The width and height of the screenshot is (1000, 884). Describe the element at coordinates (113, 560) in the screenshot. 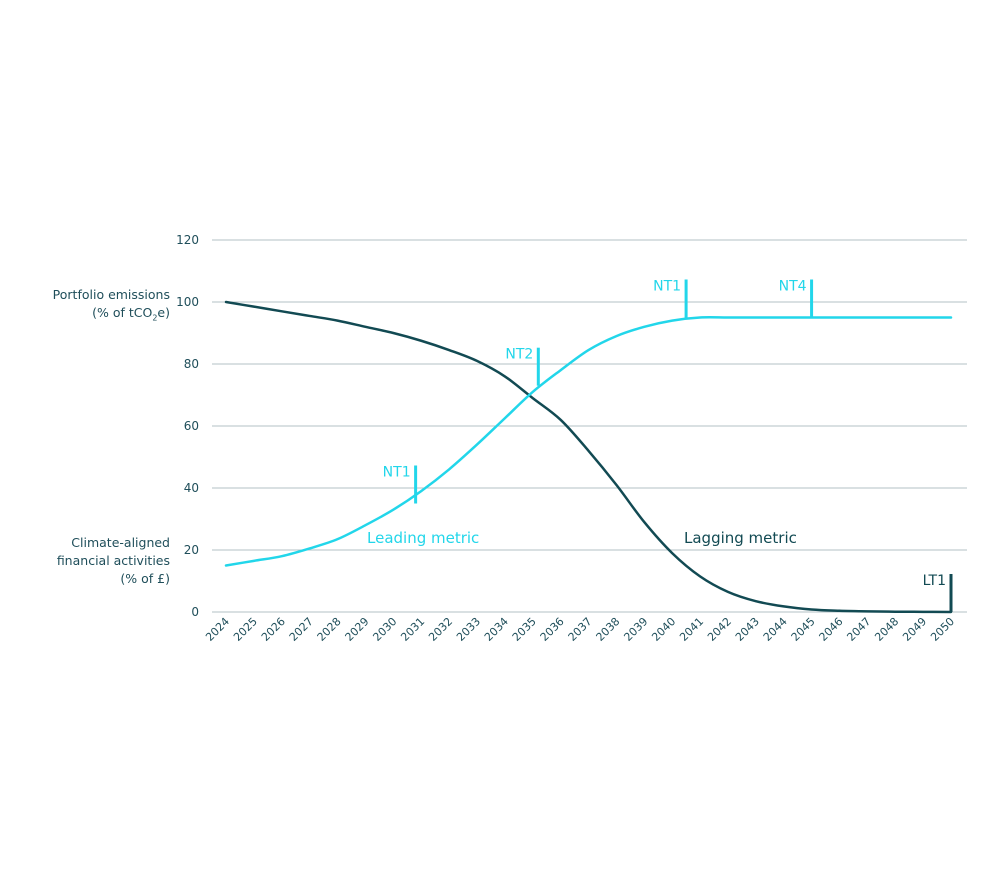

I see `y-axis-label-climate-line2: financial activities` at that location.